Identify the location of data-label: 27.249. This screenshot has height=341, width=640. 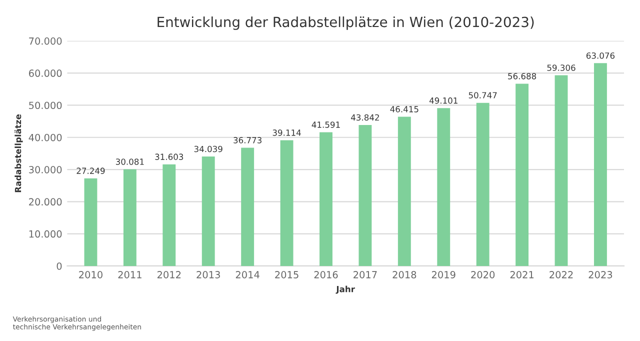
(90, 171).